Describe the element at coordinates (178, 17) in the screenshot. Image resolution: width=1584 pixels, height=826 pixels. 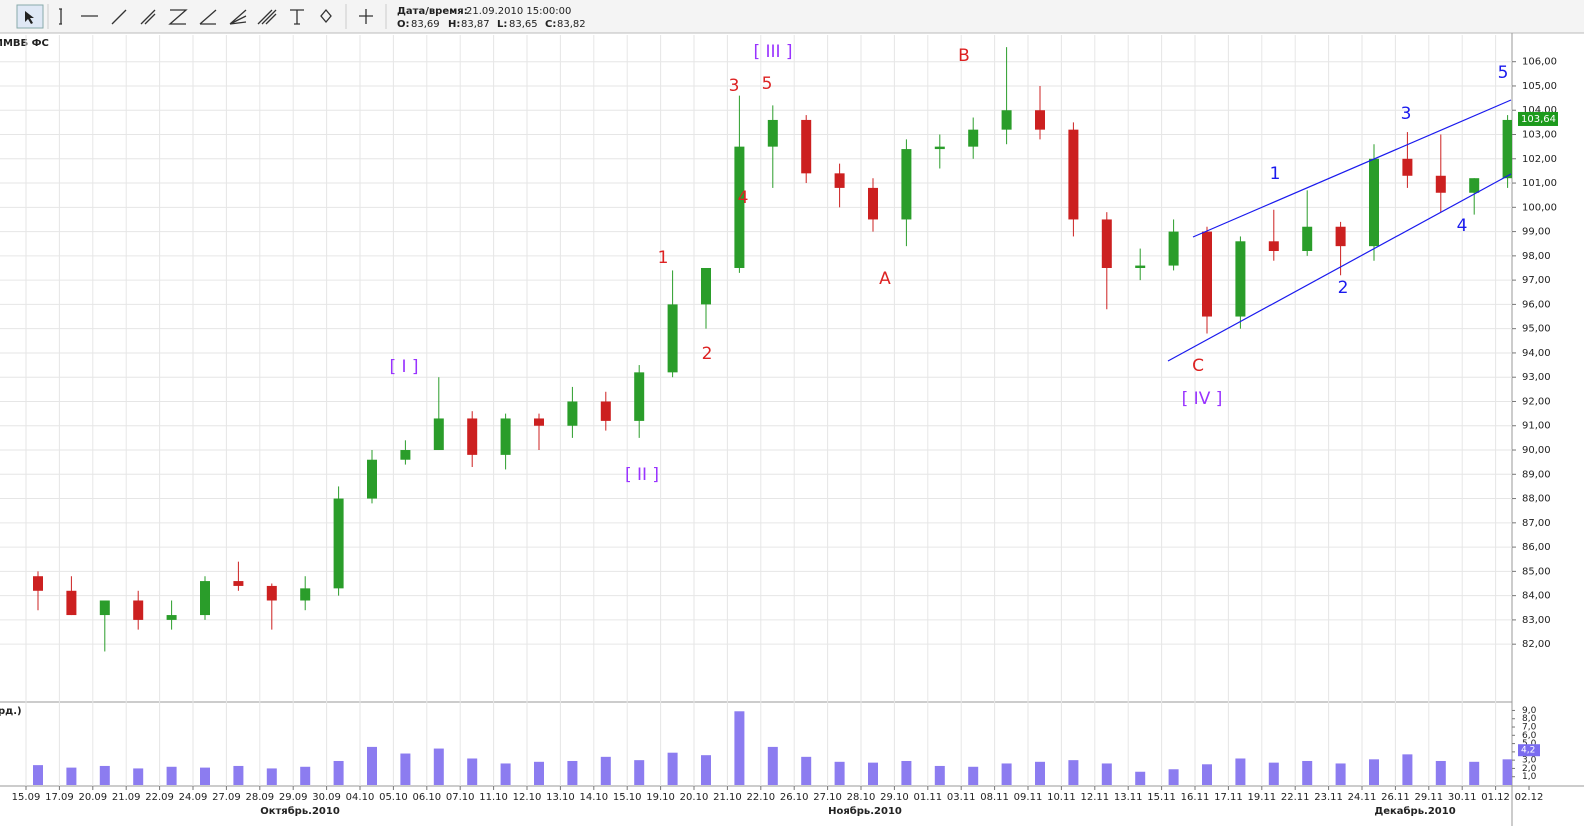
I see `tool-zigzag` at that location.